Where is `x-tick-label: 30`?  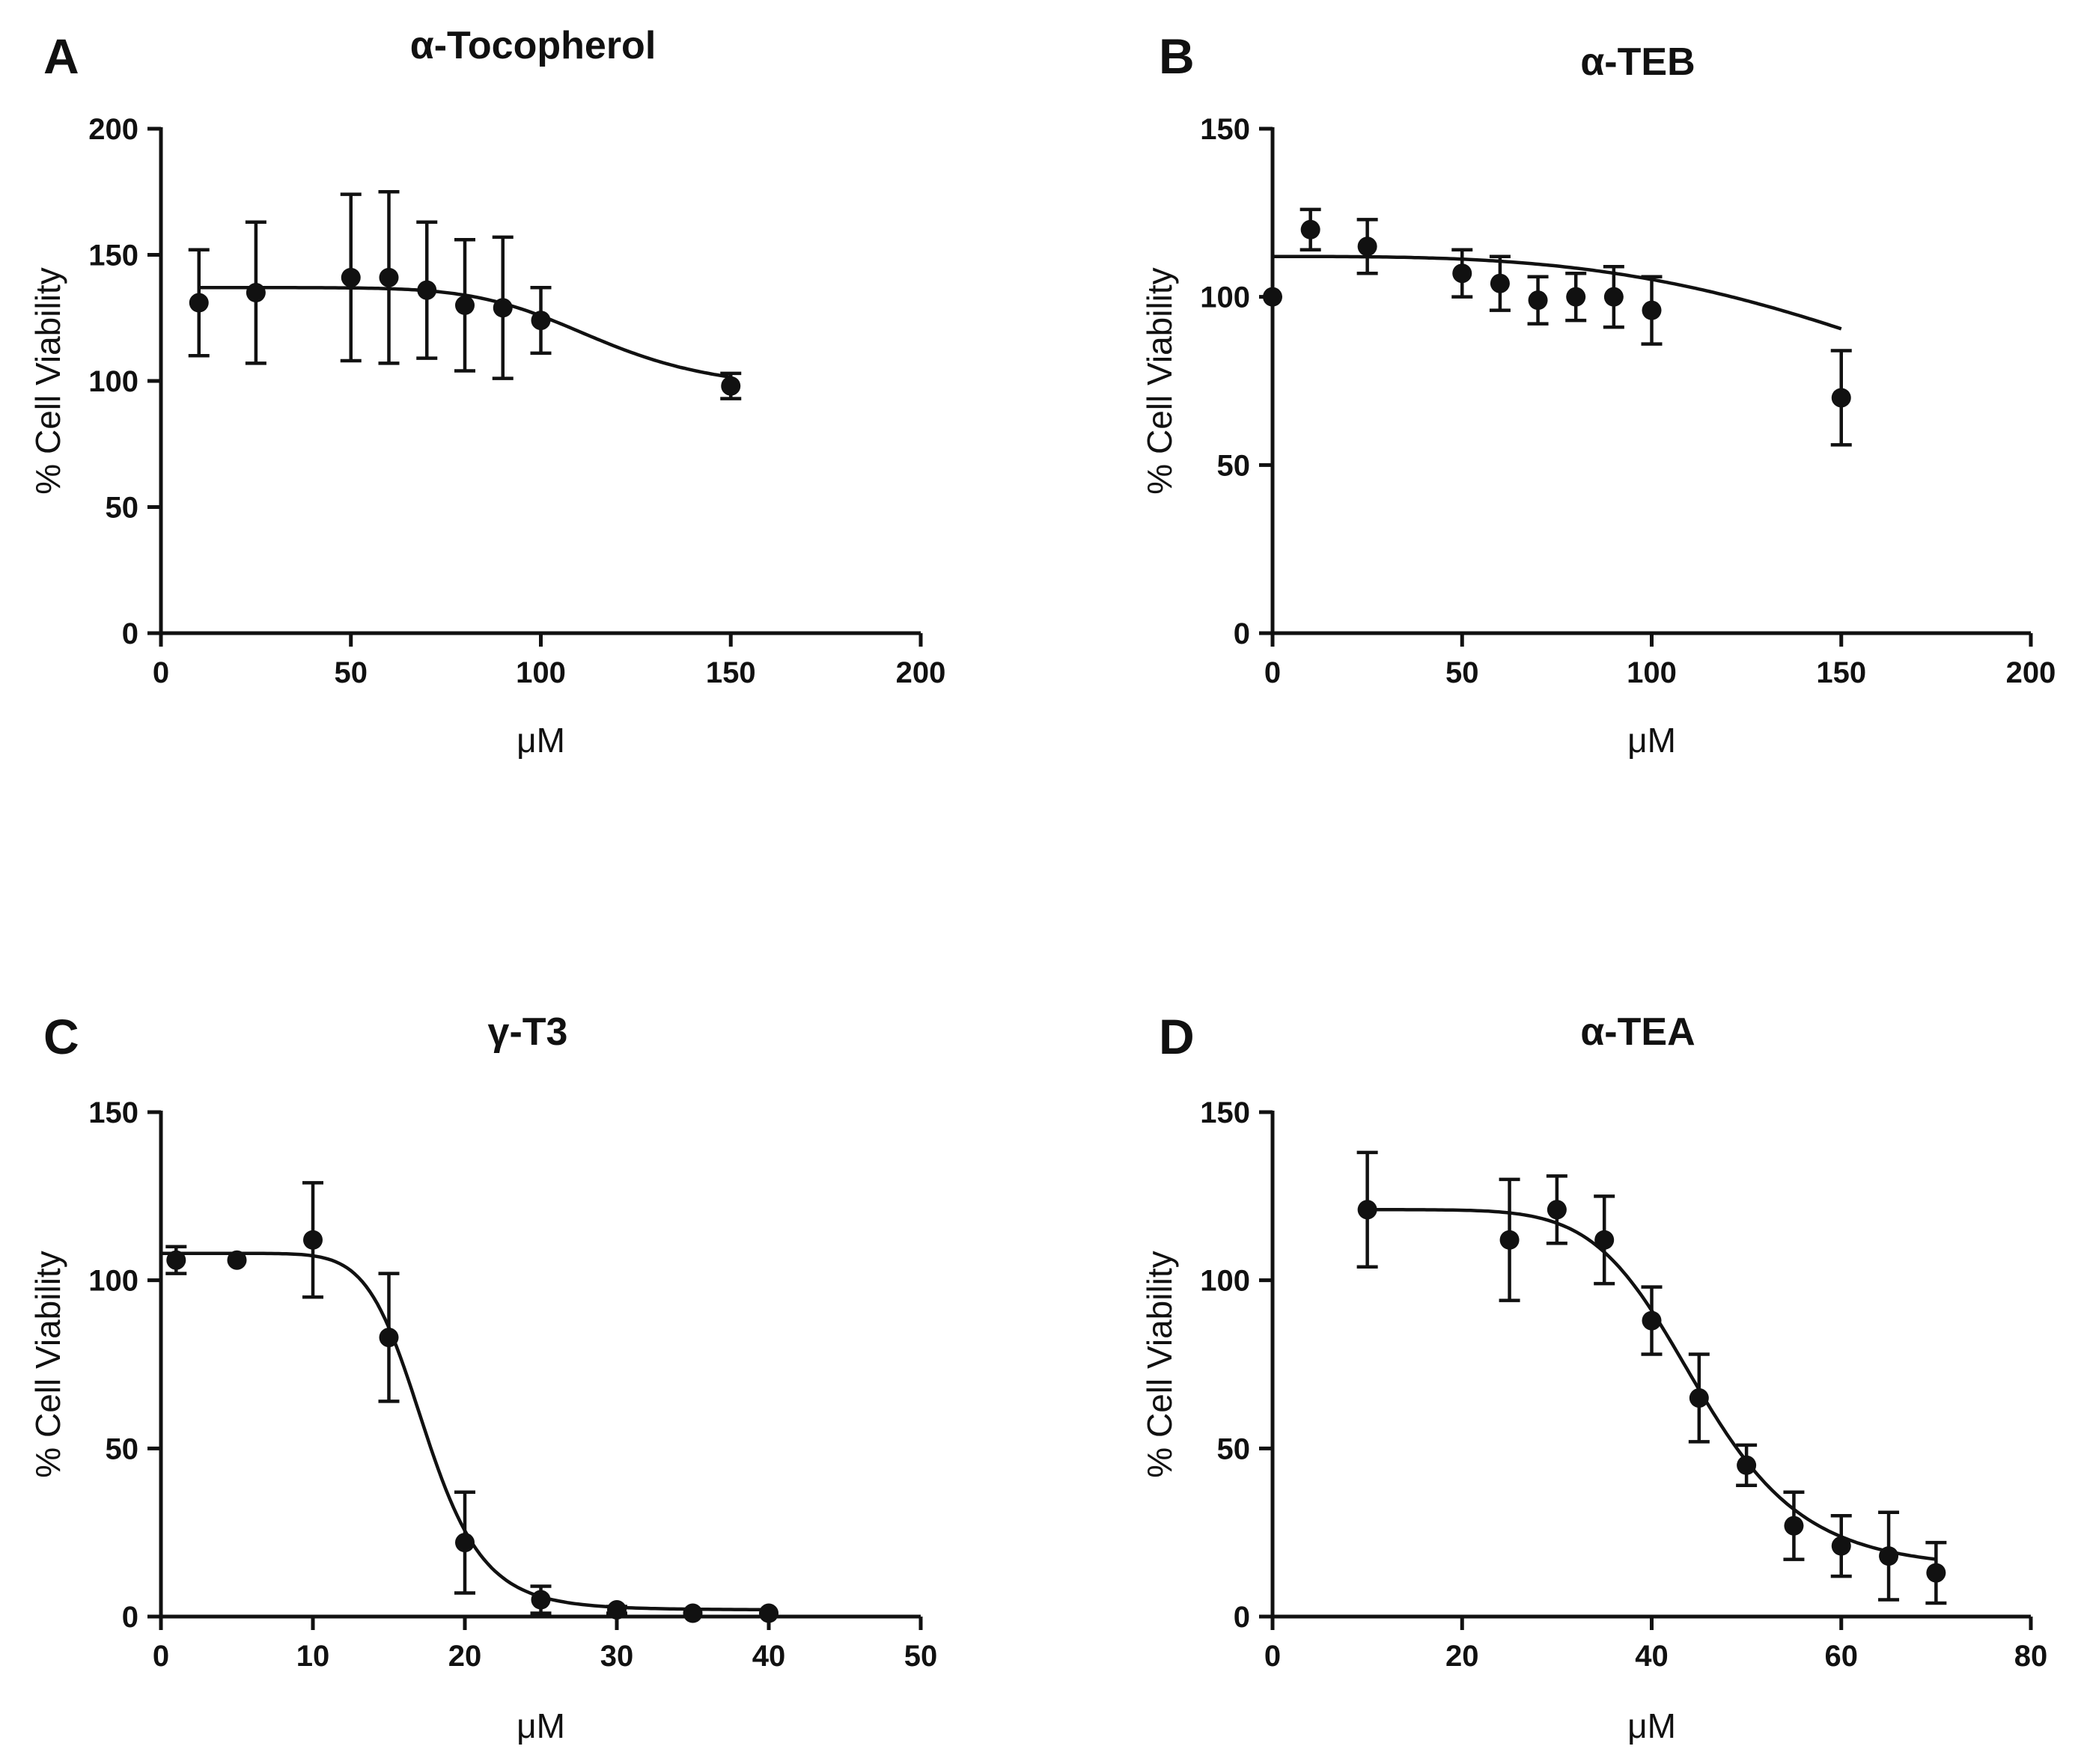
x-tick-label: 30 is located at coordinates (617, 1657).